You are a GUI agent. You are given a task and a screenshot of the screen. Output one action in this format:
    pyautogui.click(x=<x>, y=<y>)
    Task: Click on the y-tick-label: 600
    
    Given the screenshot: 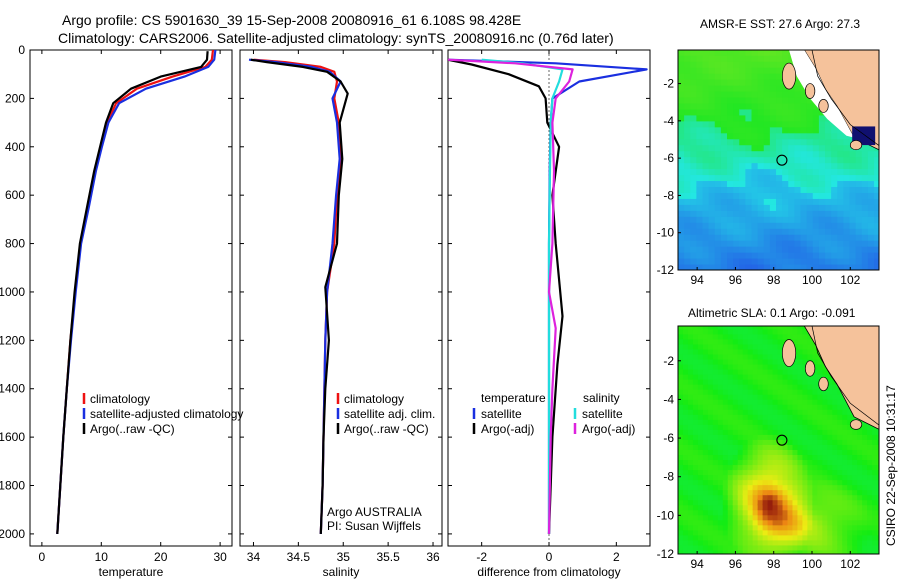 What is the action you would take?
    pyautogui.click(x=15, y=195)
    